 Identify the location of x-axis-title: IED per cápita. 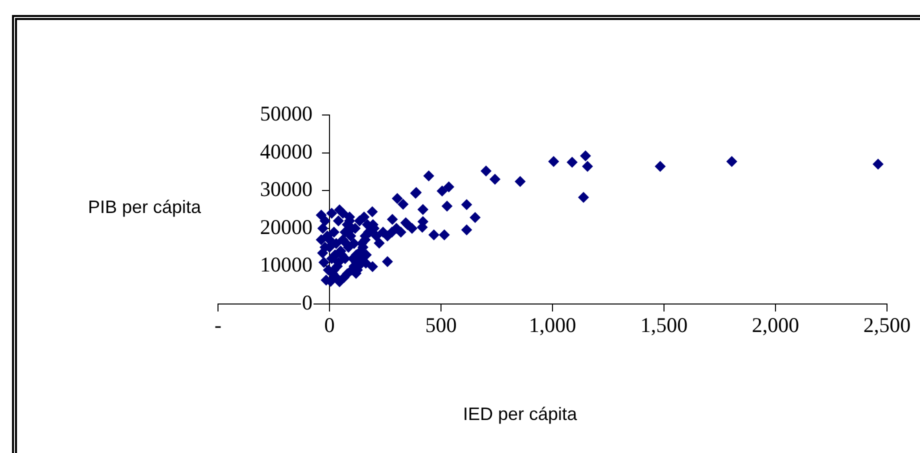
(520, 414).